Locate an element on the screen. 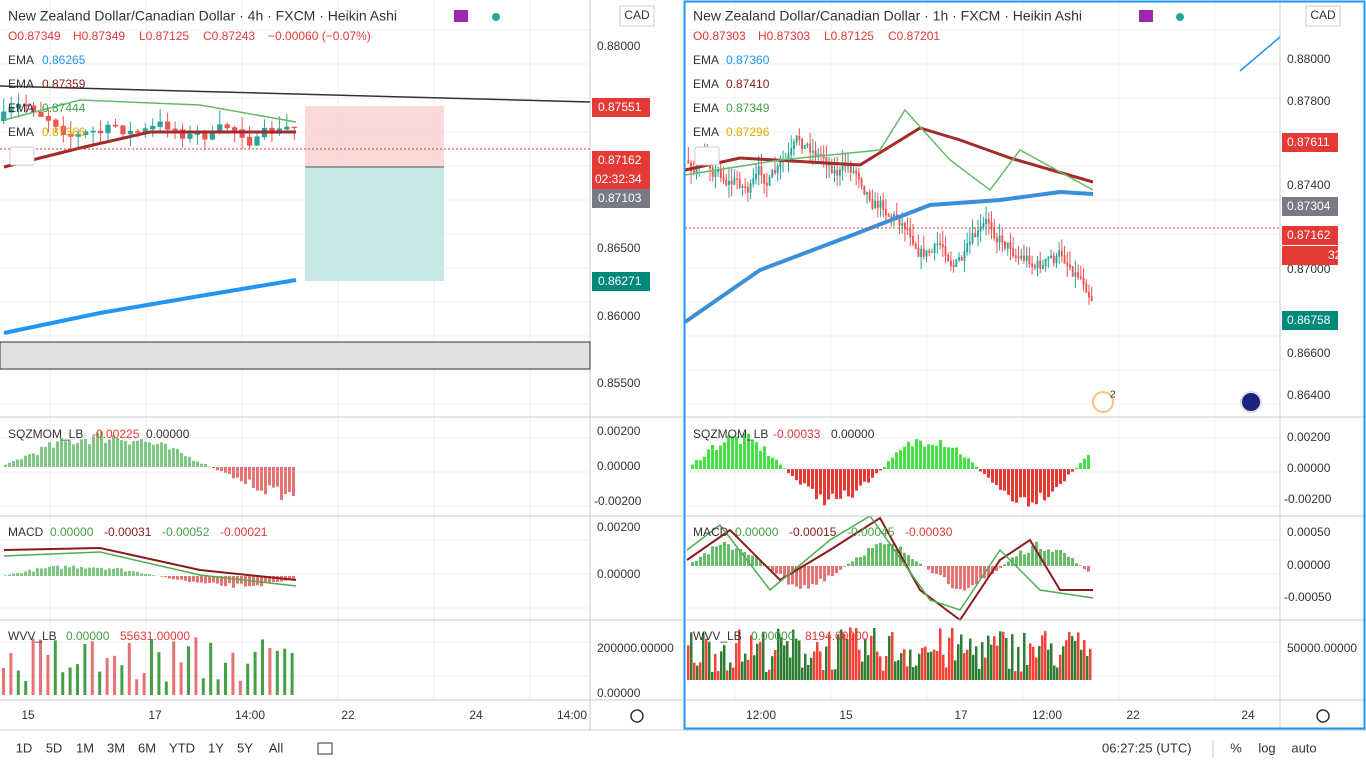 Image resolution: width=1366 pixels, height=773 pixels. range-button: 1M is located at coordinates (85, 747).